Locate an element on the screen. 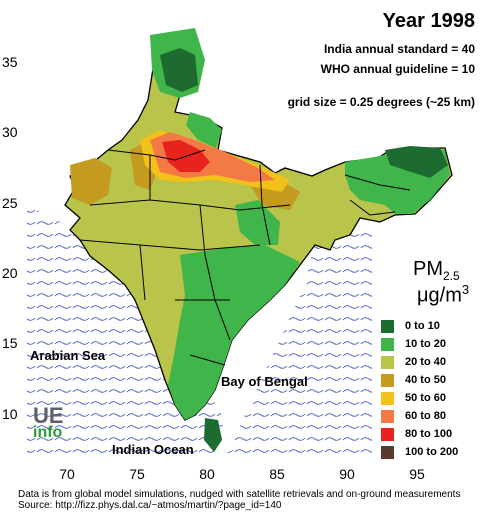 This screenshot has height=512, width=481. ue-info-logo: UE info is located at coordinates (48, 422).